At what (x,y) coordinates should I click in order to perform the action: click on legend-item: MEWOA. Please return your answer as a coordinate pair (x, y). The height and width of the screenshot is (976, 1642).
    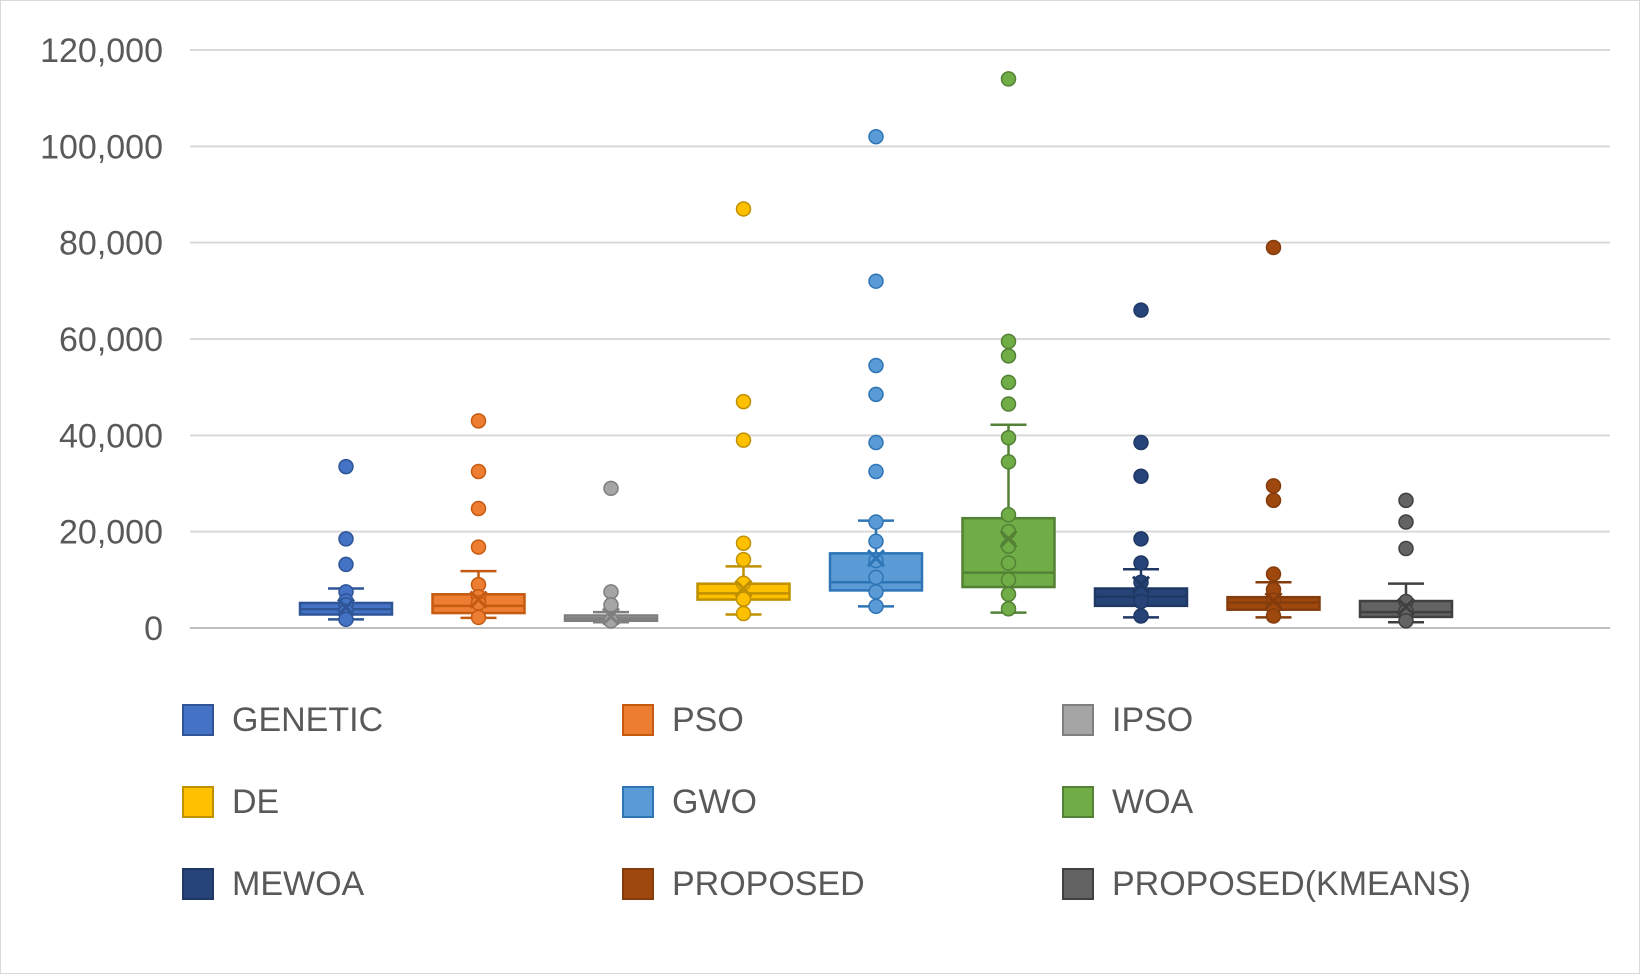
    Looking at the image, I should click on (273, 884).